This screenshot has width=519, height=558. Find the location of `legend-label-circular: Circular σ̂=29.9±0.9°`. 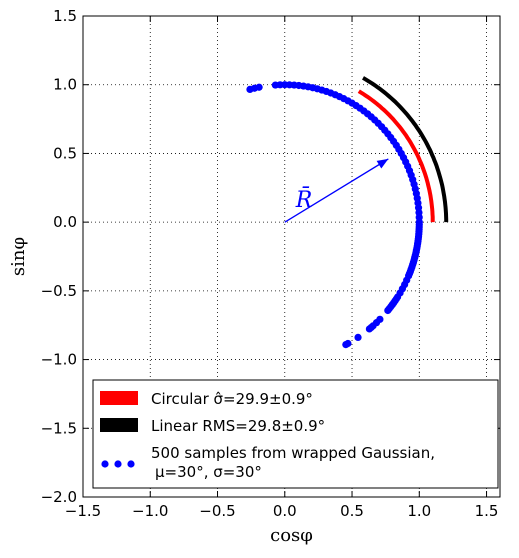

legend-label-circular: Circular σ̂=29.9±0.9° is located at coordinates (232, 399).